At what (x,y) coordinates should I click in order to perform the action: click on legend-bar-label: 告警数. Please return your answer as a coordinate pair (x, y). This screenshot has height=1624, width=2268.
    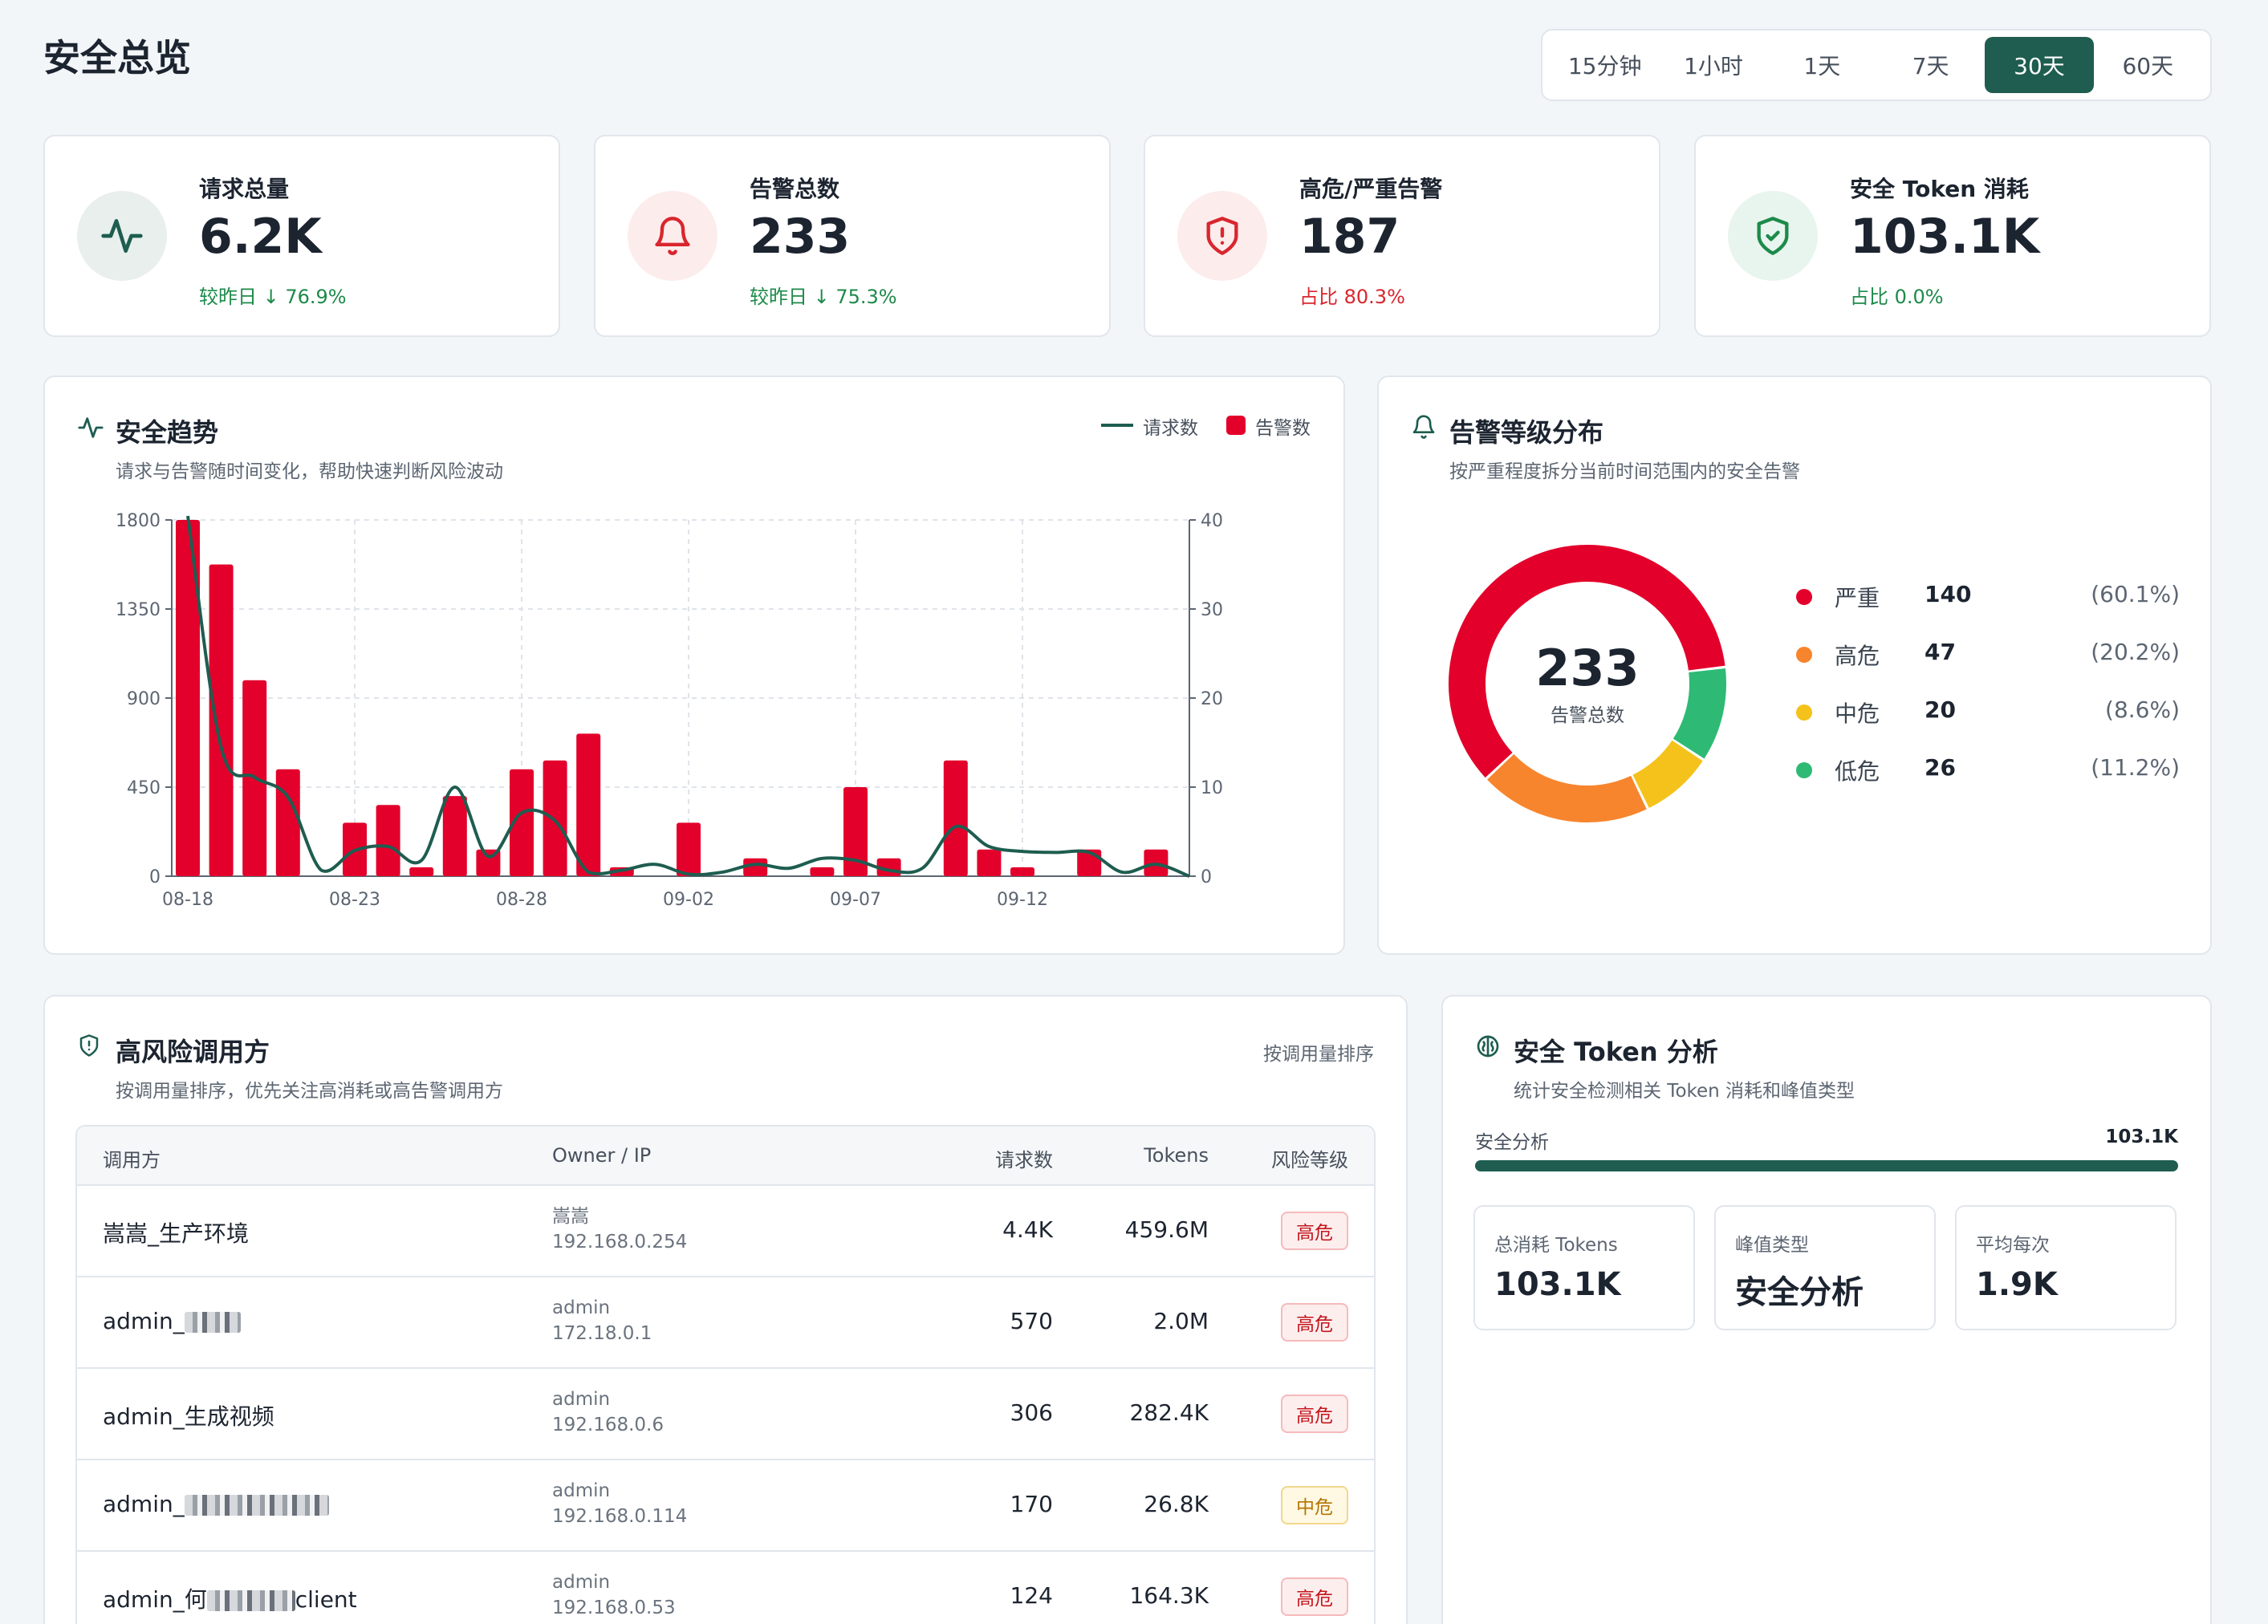
    Looking at the image, I should click on (1283, 428).